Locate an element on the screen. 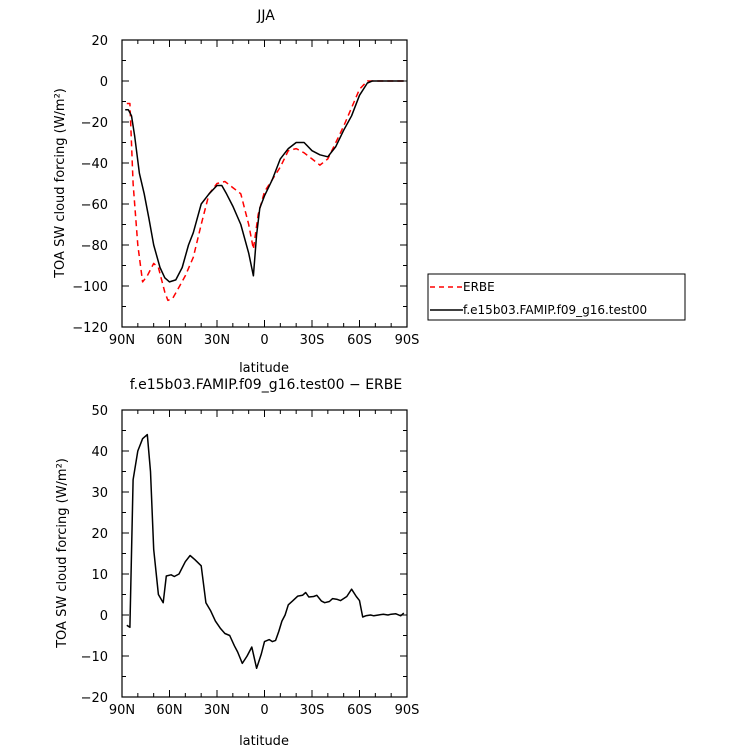 Image resolution: width=733 pixels, height=750 pixels. bottom-panel-y-tick-label: 40 is located at coordinates (99, 452).